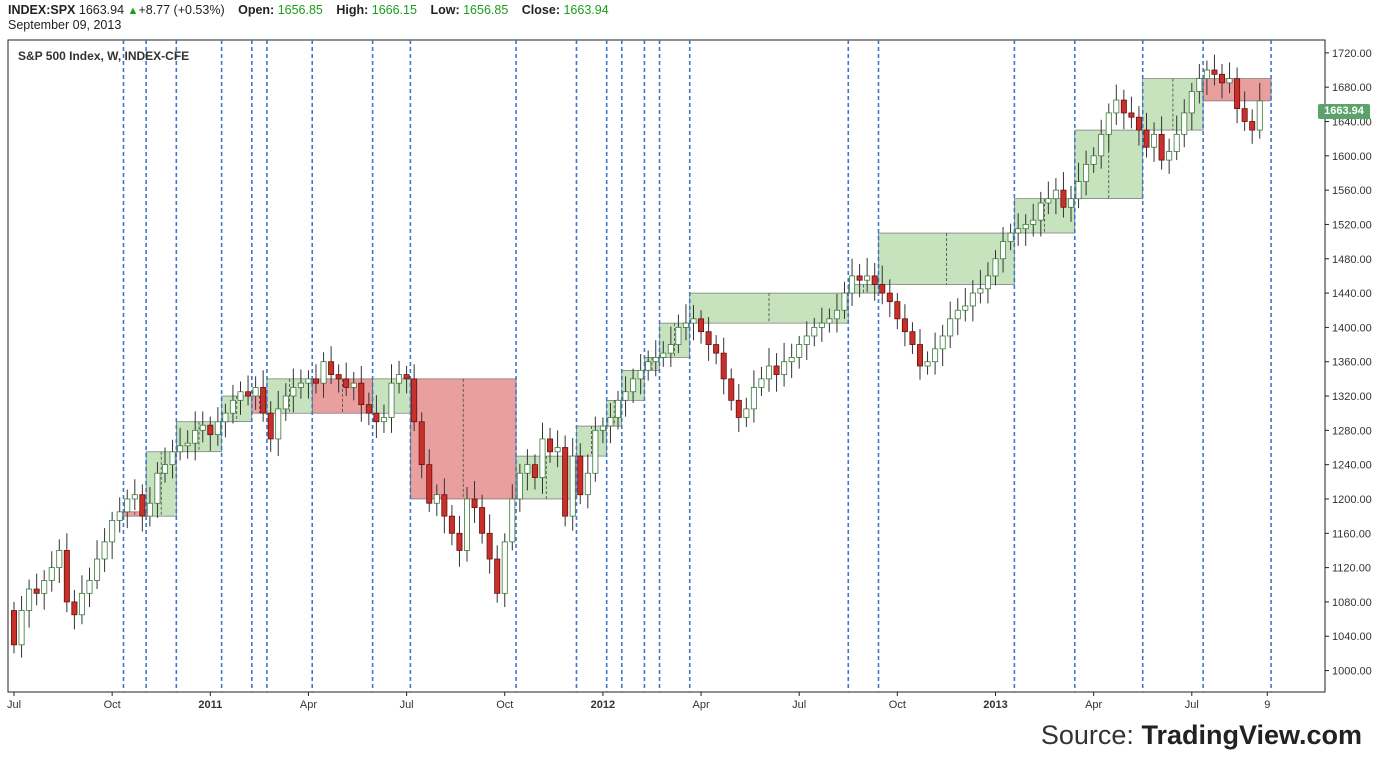  Describe the element at coordinates (1352, 88) in the screenshot. I see `y-tick-label: 1680.00` at that location.